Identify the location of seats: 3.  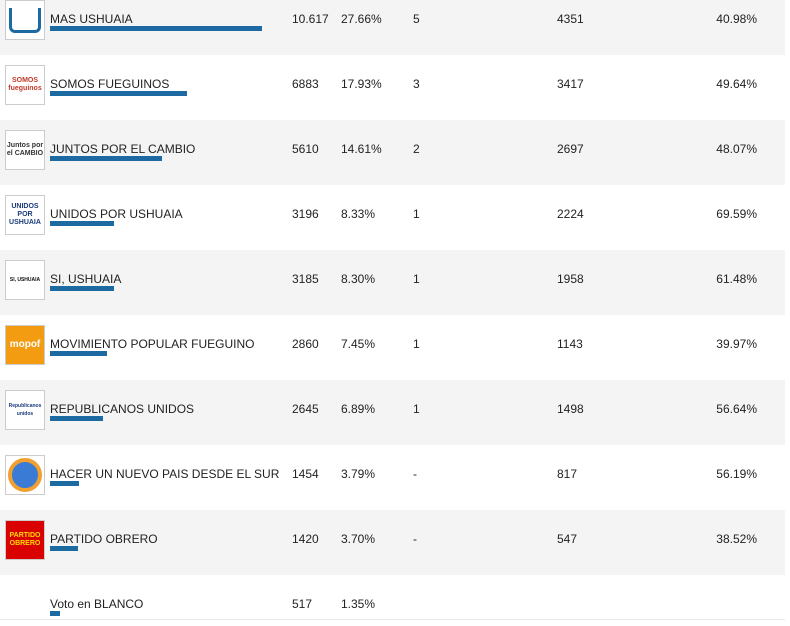
(416, 84).